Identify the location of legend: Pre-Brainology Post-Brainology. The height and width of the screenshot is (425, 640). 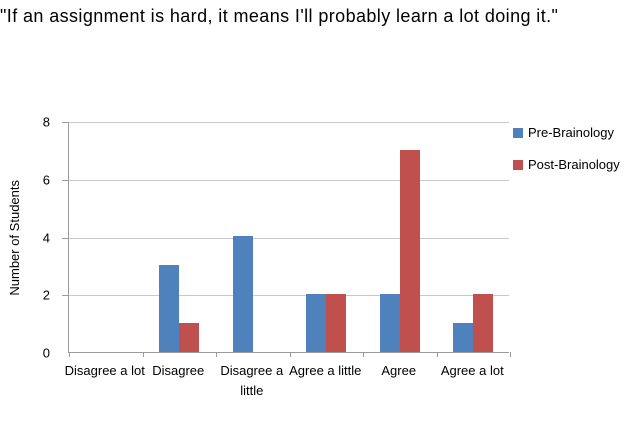
(566, 157).